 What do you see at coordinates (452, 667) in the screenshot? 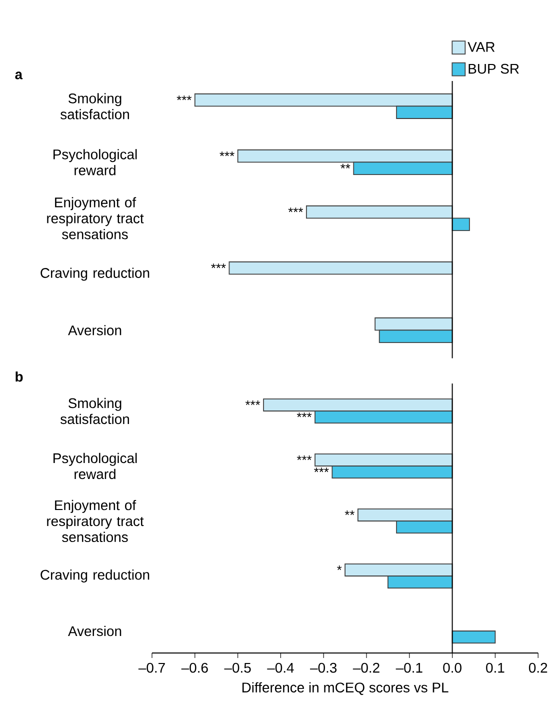
I see `x-tick-label: 0.0` at bounding box center [452, 667].